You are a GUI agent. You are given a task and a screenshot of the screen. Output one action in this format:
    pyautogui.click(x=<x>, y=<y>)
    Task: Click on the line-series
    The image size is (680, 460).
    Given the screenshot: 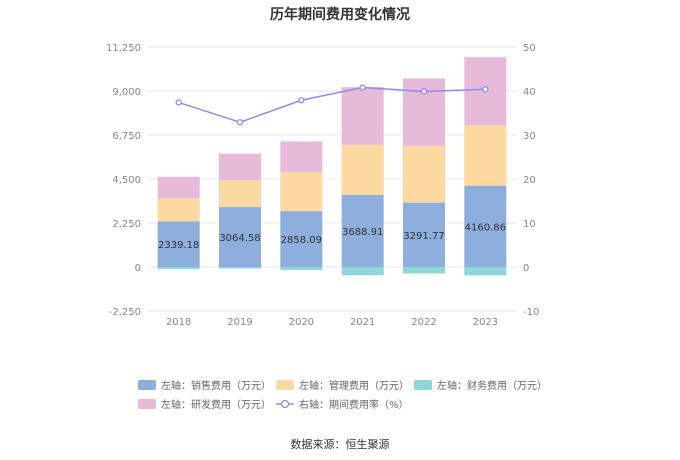 What is the action you would take?
    pyautogui.click(x=332, y=105)
    